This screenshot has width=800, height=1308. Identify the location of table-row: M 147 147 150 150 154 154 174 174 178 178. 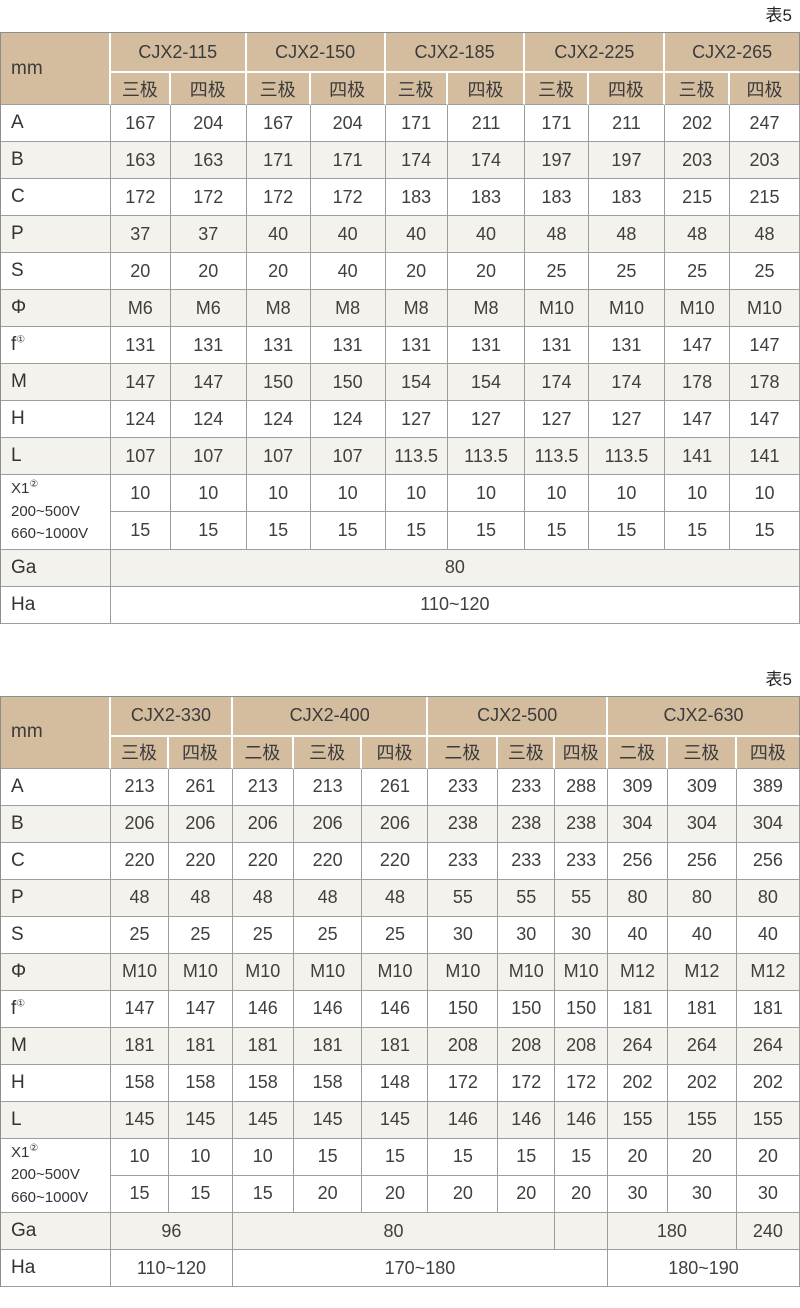
(400, 382).